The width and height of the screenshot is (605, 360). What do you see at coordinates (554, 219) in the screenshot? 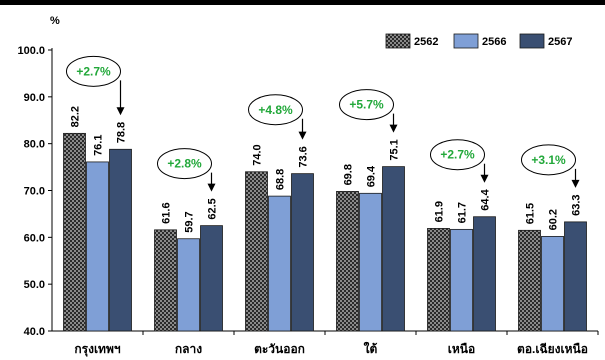
I see `value-label: 60.2` at bounding box center [554, 219].